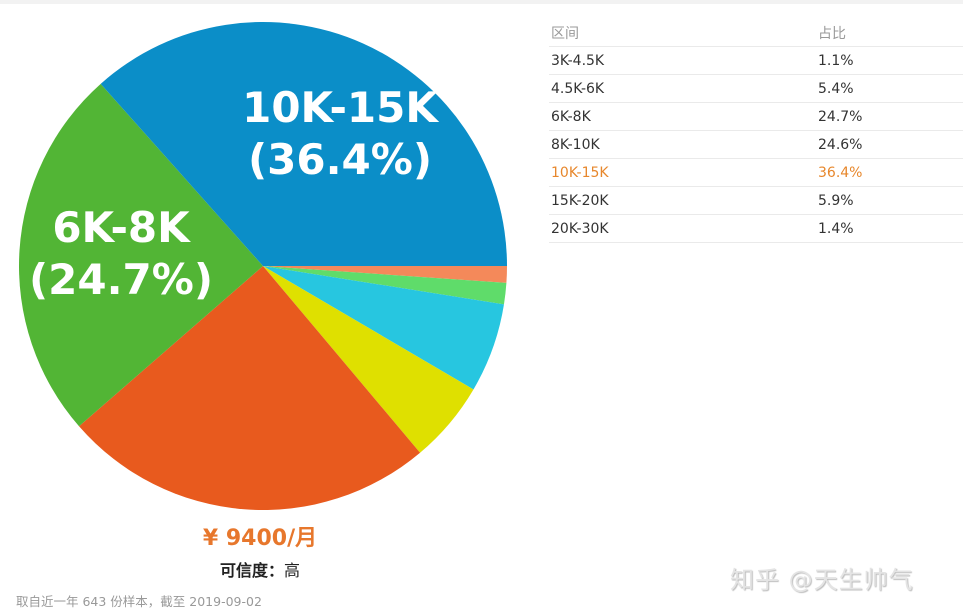 This screenshot has height=616, width=963. I want to click on cell-share: 1.4%, so click(889, 228).